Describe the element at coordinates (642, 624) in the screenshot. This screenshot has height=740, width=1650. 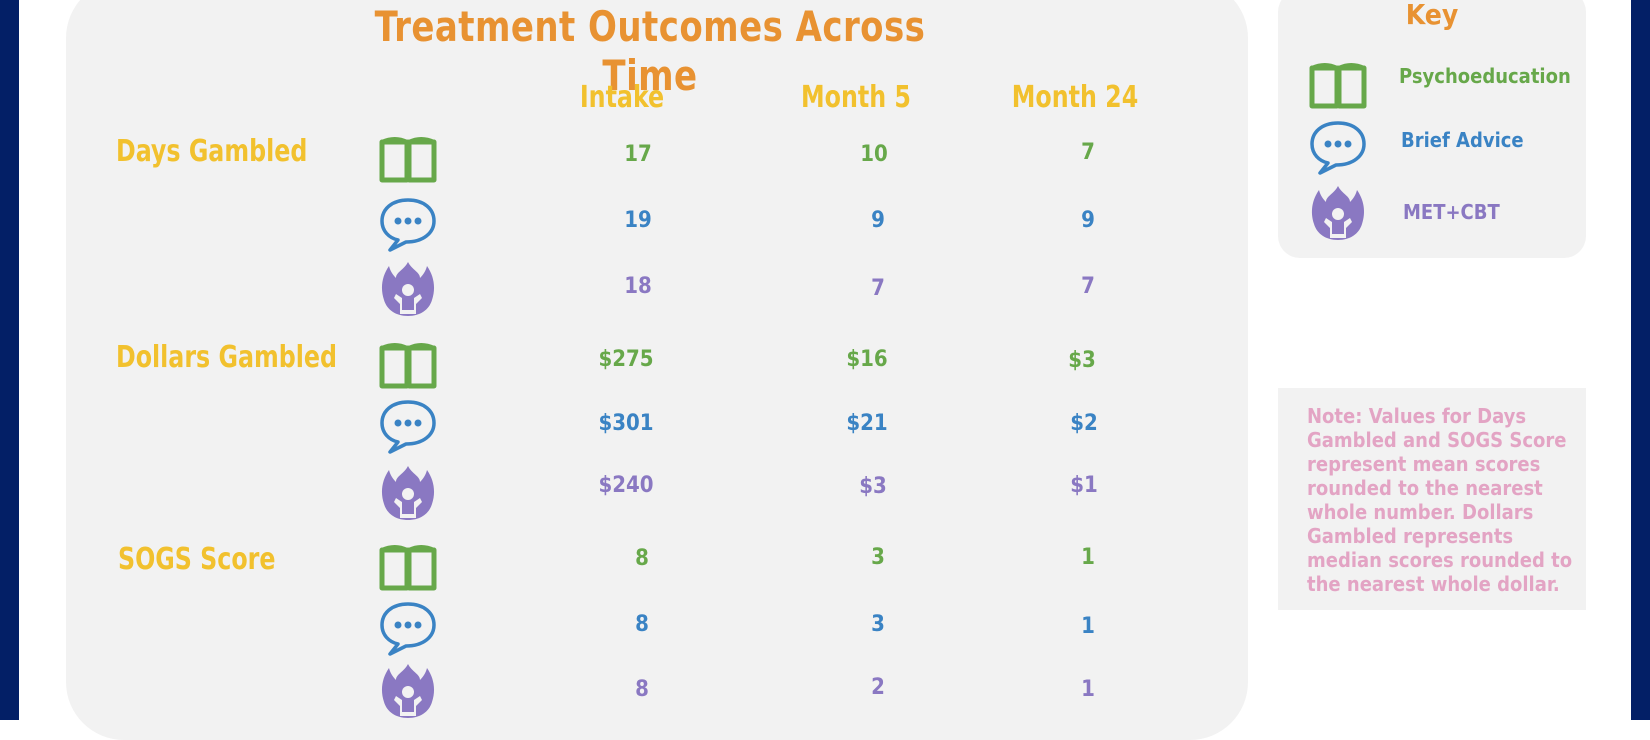
I see `cell-sogs-brief-advice-intake: 8` at that location.